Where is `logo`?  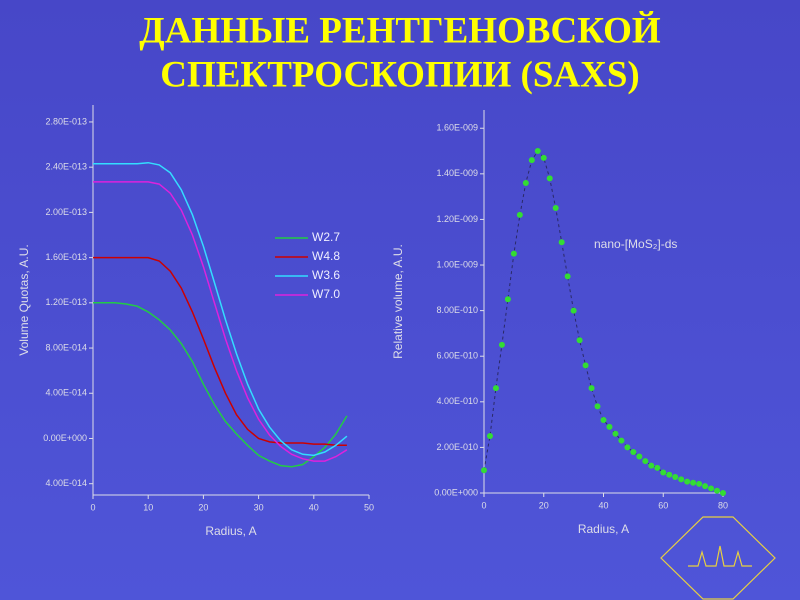
logo is located at coordinates (718, 558).